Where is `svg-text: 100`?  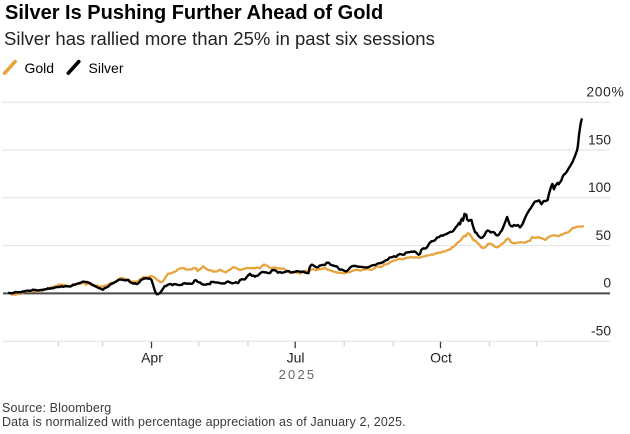
svg-text: 100 is located at coordinates (599, 187).